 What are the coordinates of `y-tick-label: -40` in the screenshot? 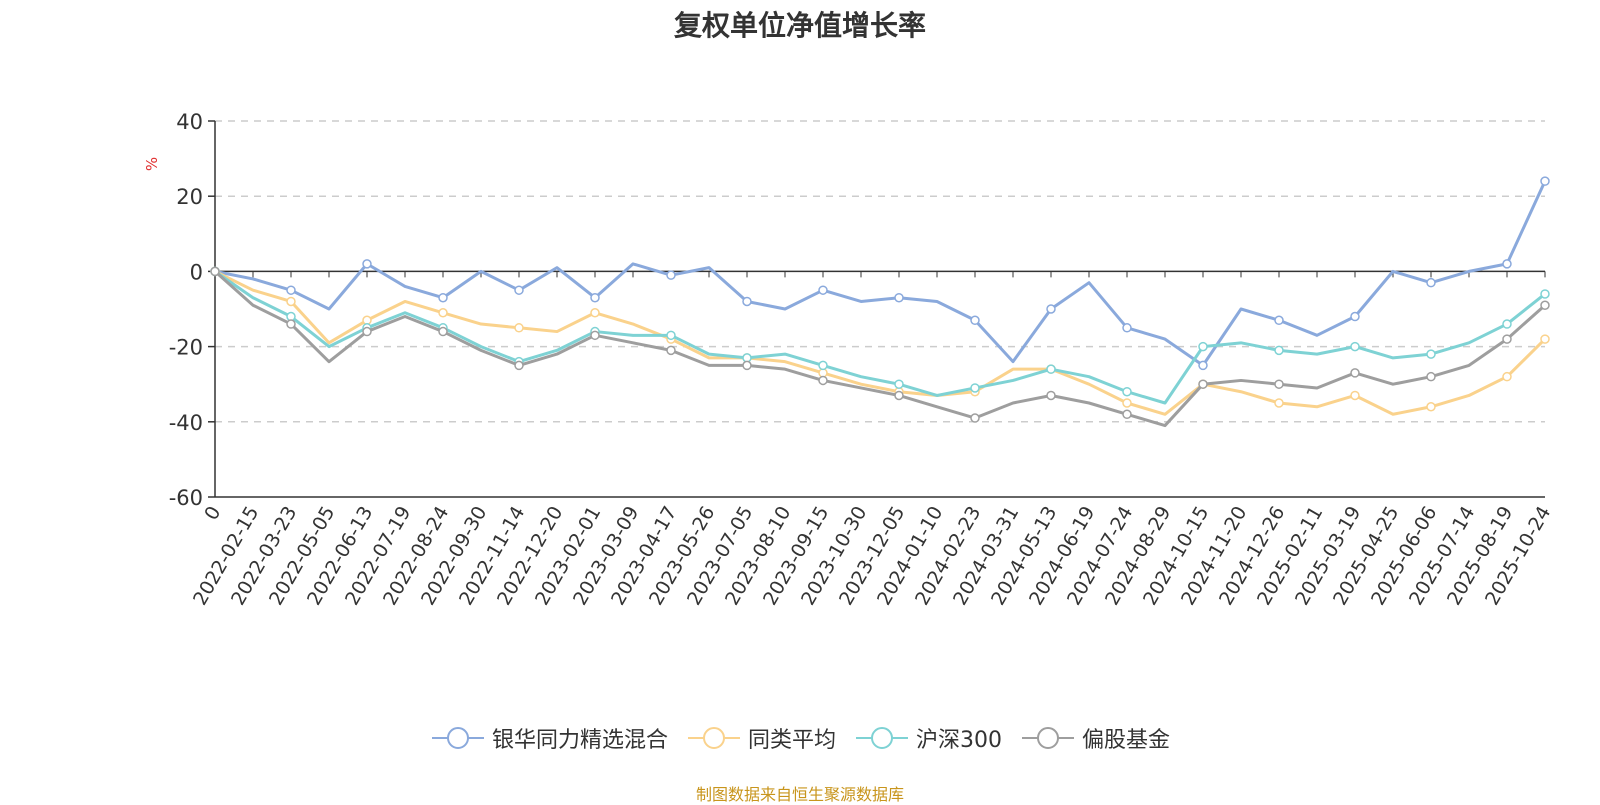 It's located at (186, 423).